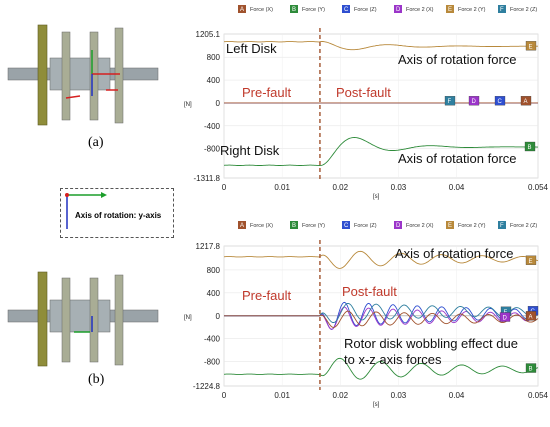 The width and height of the screenshot is (550, 427). I want to click on axis-legend-label: Axis of rotation: y-axis, so click(118, 215).